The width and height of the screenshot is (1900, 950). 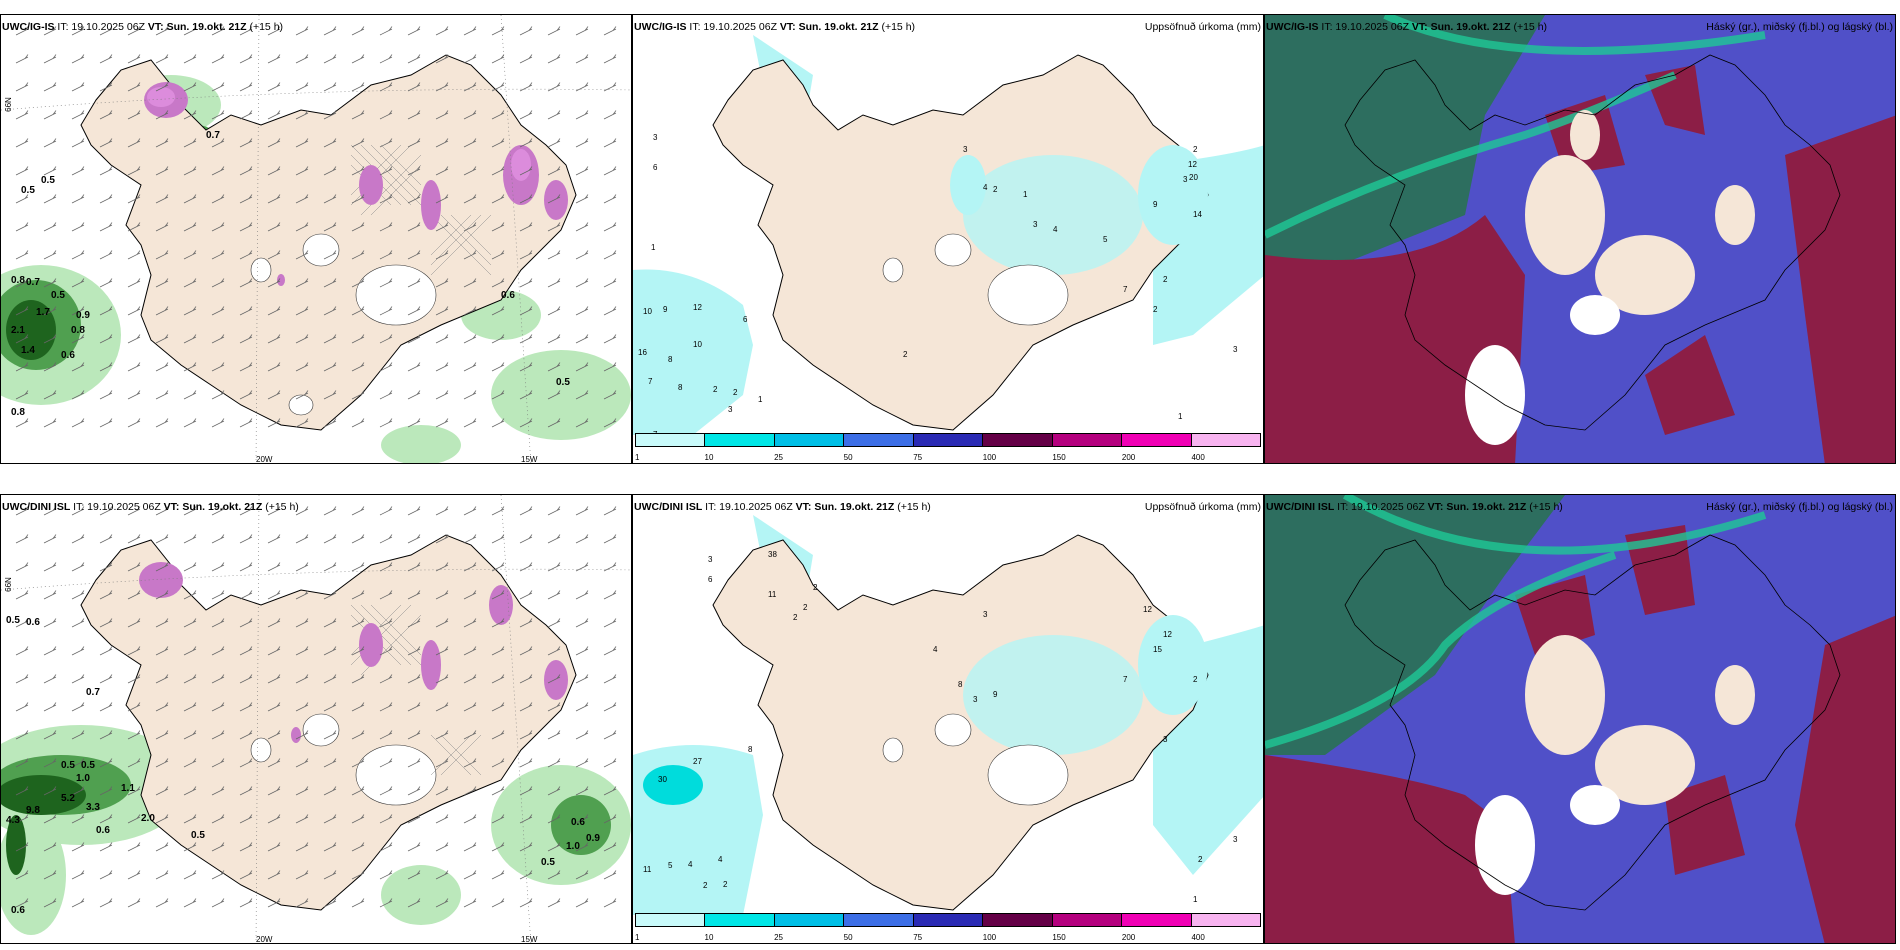 What do you see at coordinates (1592, 722) in the screenshot?
I see `iceland-outline-clouds-bottom` at bounding box center [1592, 722].